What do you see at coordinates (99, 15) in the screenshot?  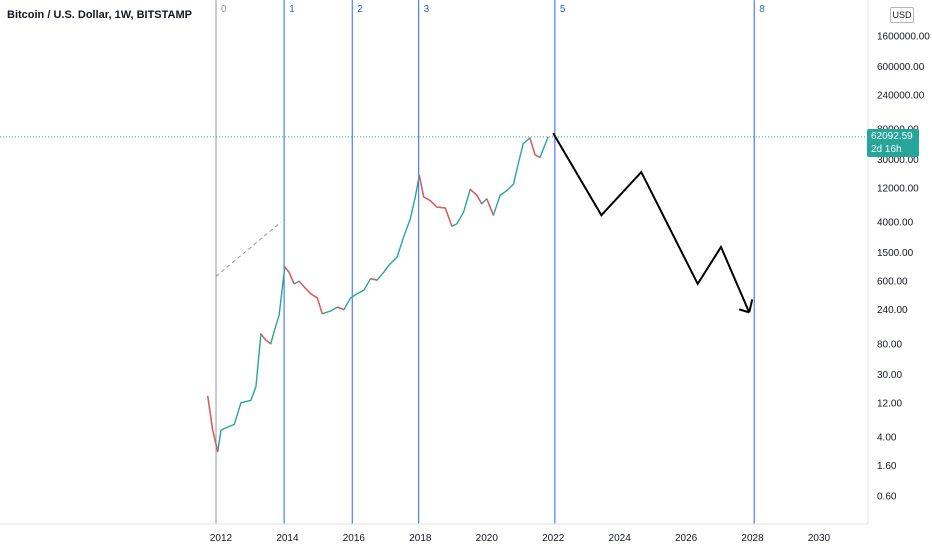 I see `chart-title: Bitcoin / U.S. Dollar, 1W, BITSTAMP` at bounding box center [99, 15].